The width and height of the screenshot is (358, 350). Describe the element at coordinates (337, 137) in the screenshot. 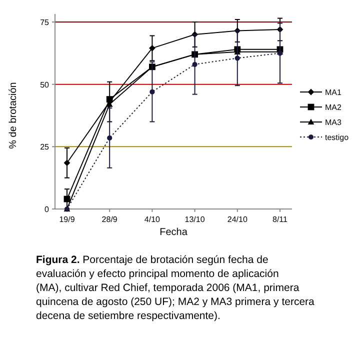

I see `legend-label: testigo` at that location.